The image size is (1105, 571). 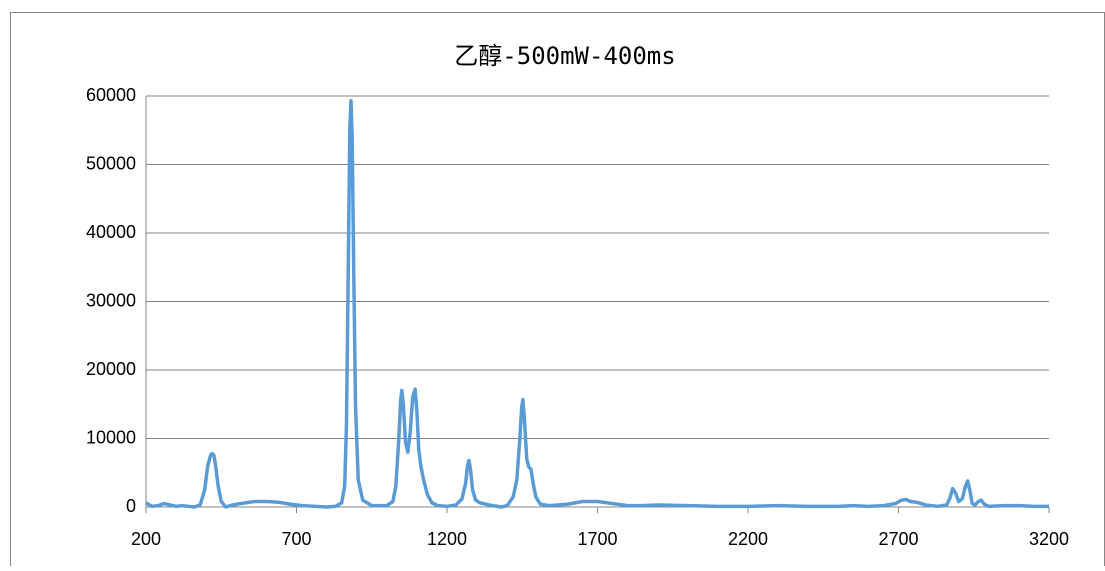 I want to click on y-tick-label: 20000, so click(x=111, y=369).